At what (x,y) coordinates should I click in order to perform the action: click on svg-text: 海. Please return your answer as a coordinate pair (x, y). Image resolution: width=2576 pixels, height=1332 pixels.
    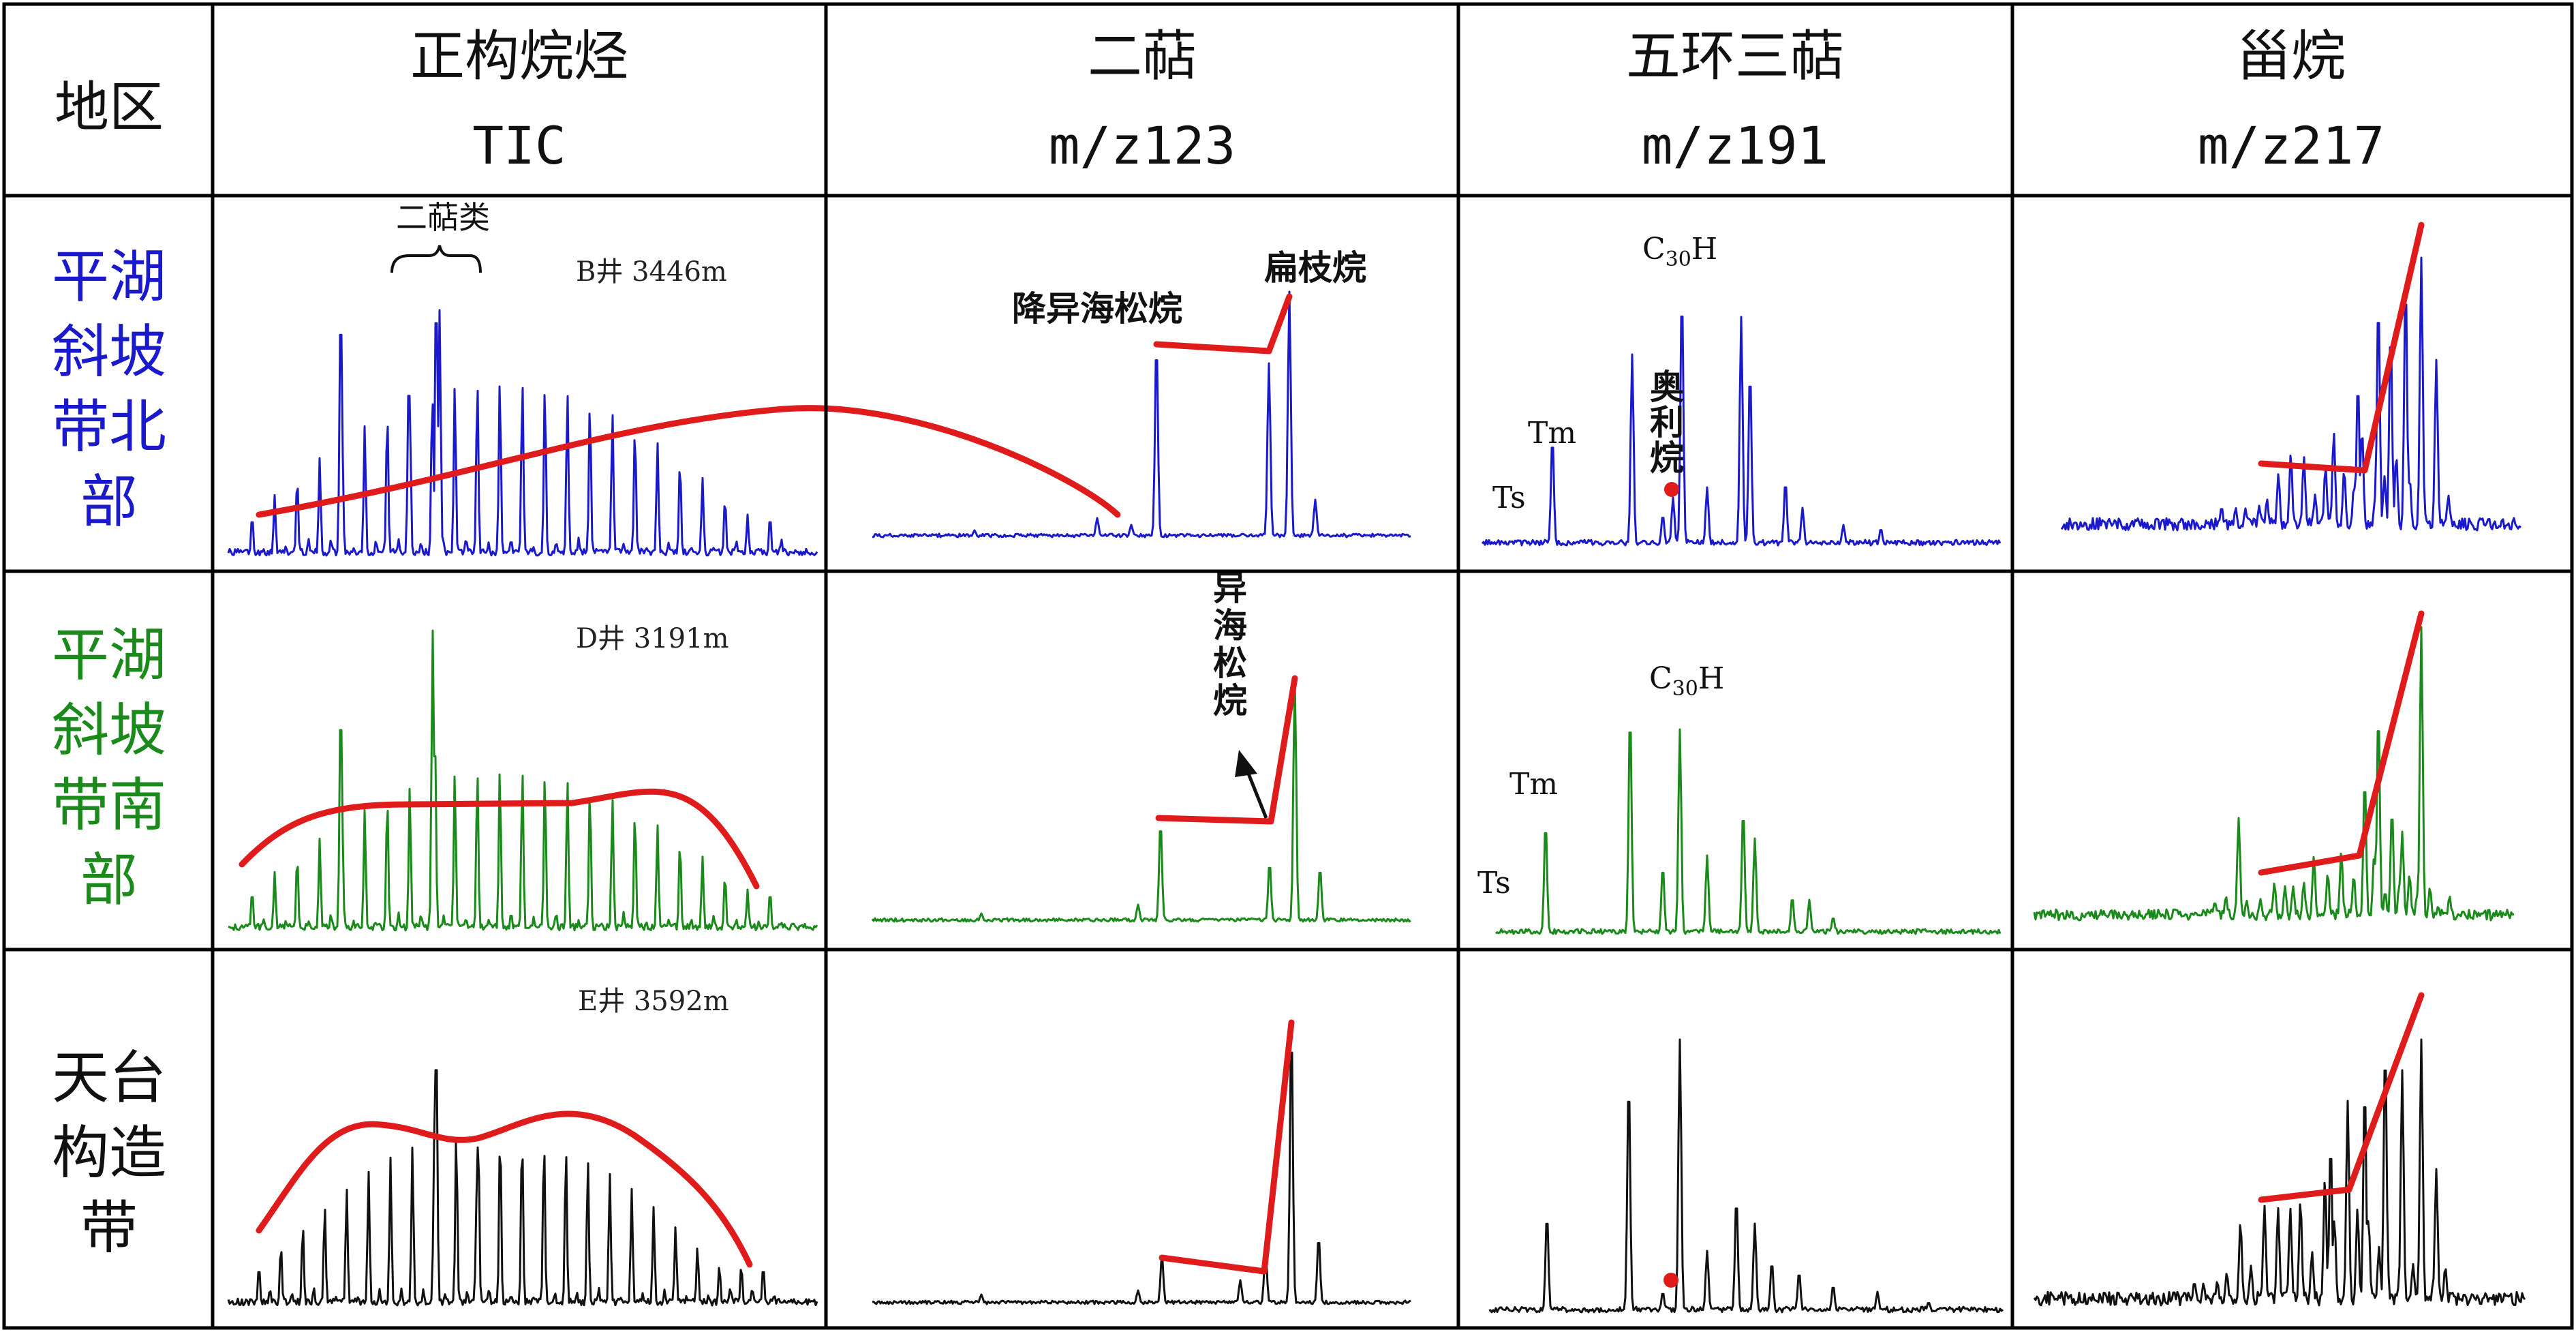
    Looking at the image, I should click on (1230, 626).